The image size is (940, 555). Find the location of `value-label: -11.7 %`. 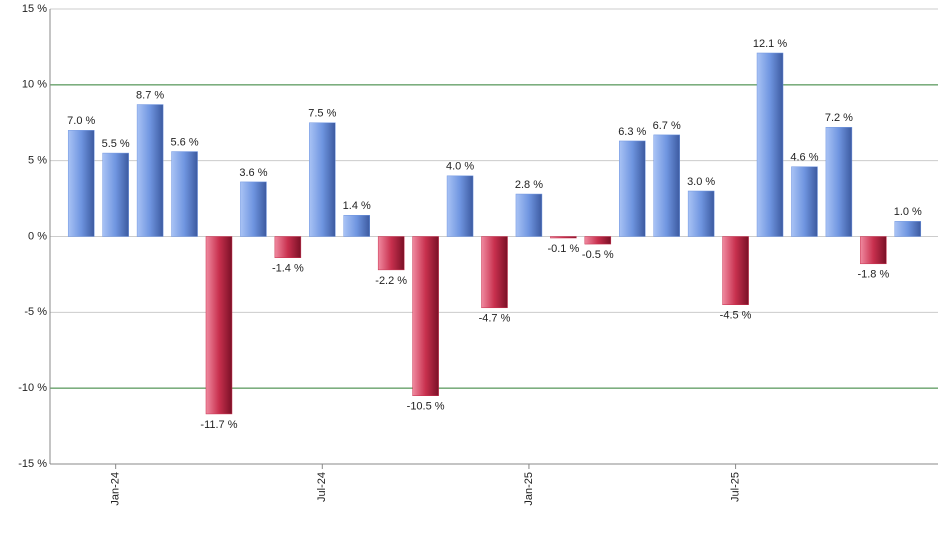

value-label: -11.7 % is located at coordinates (218, 425).